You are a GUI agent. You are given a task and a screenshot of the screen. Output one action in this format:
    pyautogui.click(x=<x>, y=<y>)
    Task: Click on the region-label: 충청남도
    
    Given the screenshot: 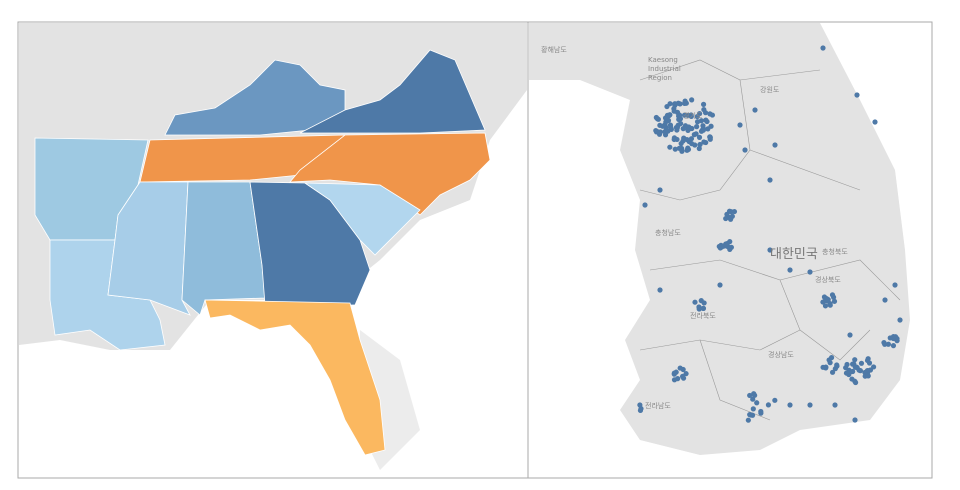 What is the action you would take?
    pyautogui.click(x=668, y=232)
    